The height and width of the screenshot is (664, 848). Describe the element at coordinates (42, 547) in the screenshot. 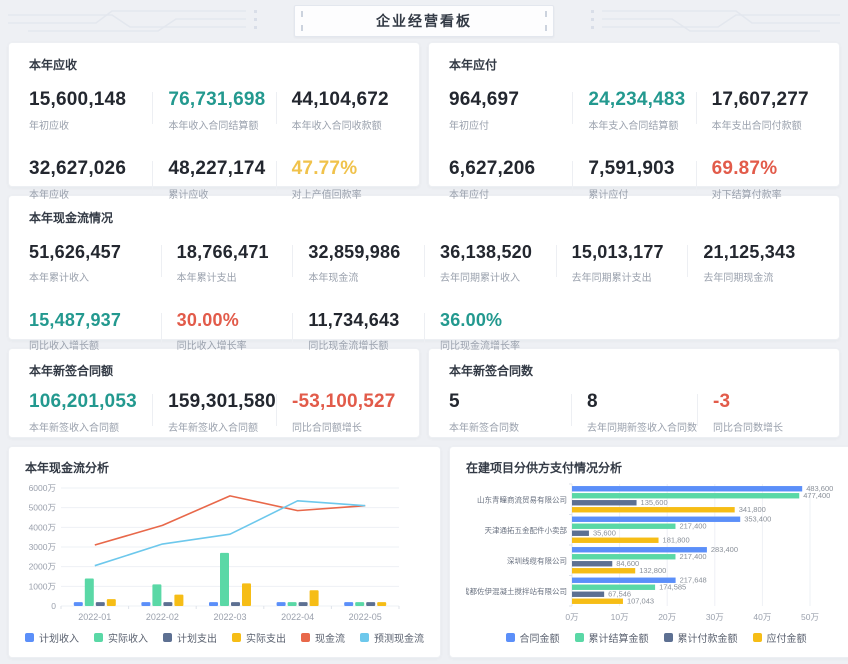

I see `svg-text: 3000万` at that location.